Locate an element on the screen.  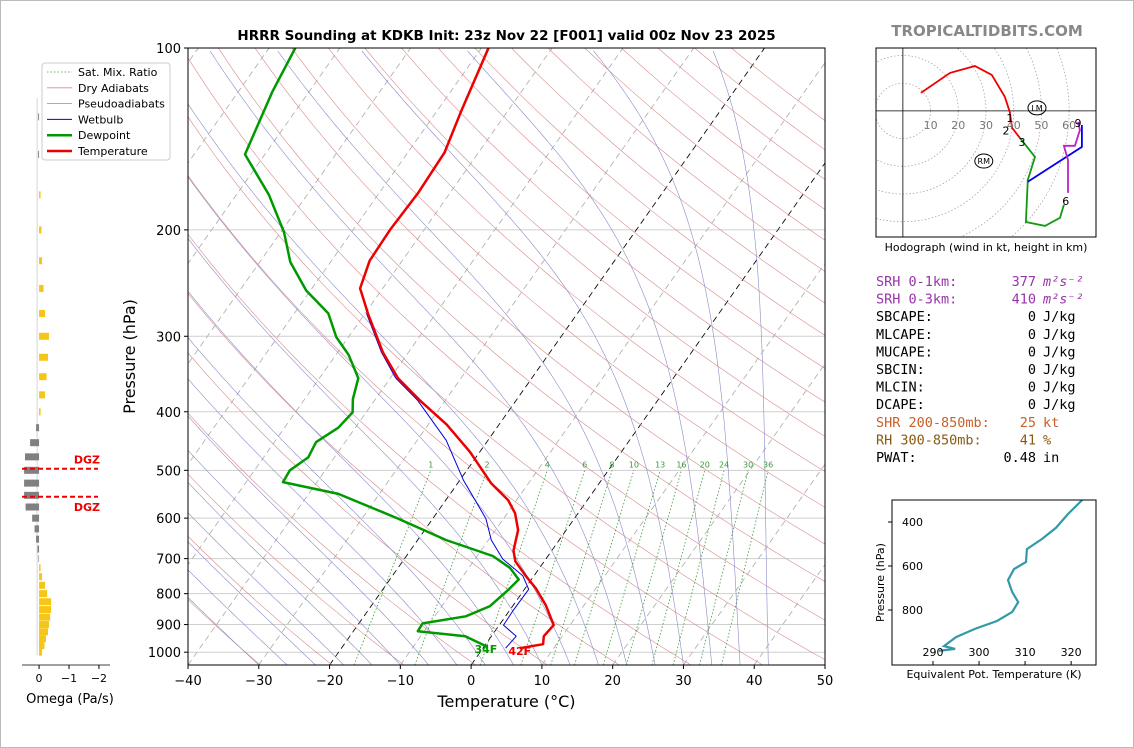
x-tick-label: −30 is located at coordinates (258, 681).